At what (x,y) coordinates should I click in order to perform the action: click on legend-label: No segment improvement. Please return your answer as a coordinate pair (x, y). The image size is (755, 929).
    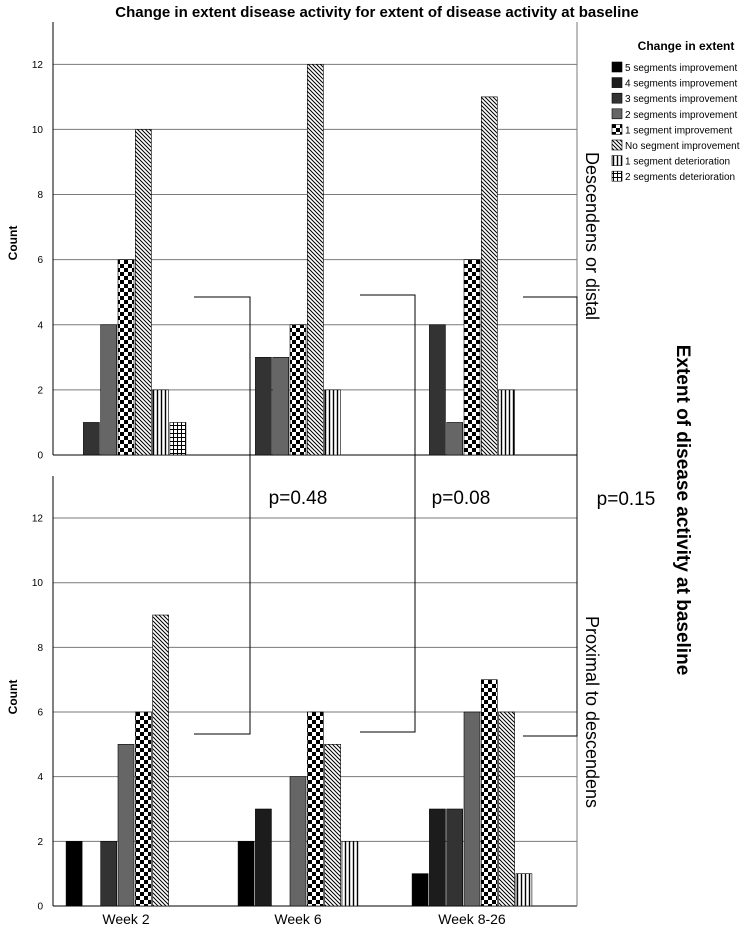
    Looking at the image, I should click on (682, 146).